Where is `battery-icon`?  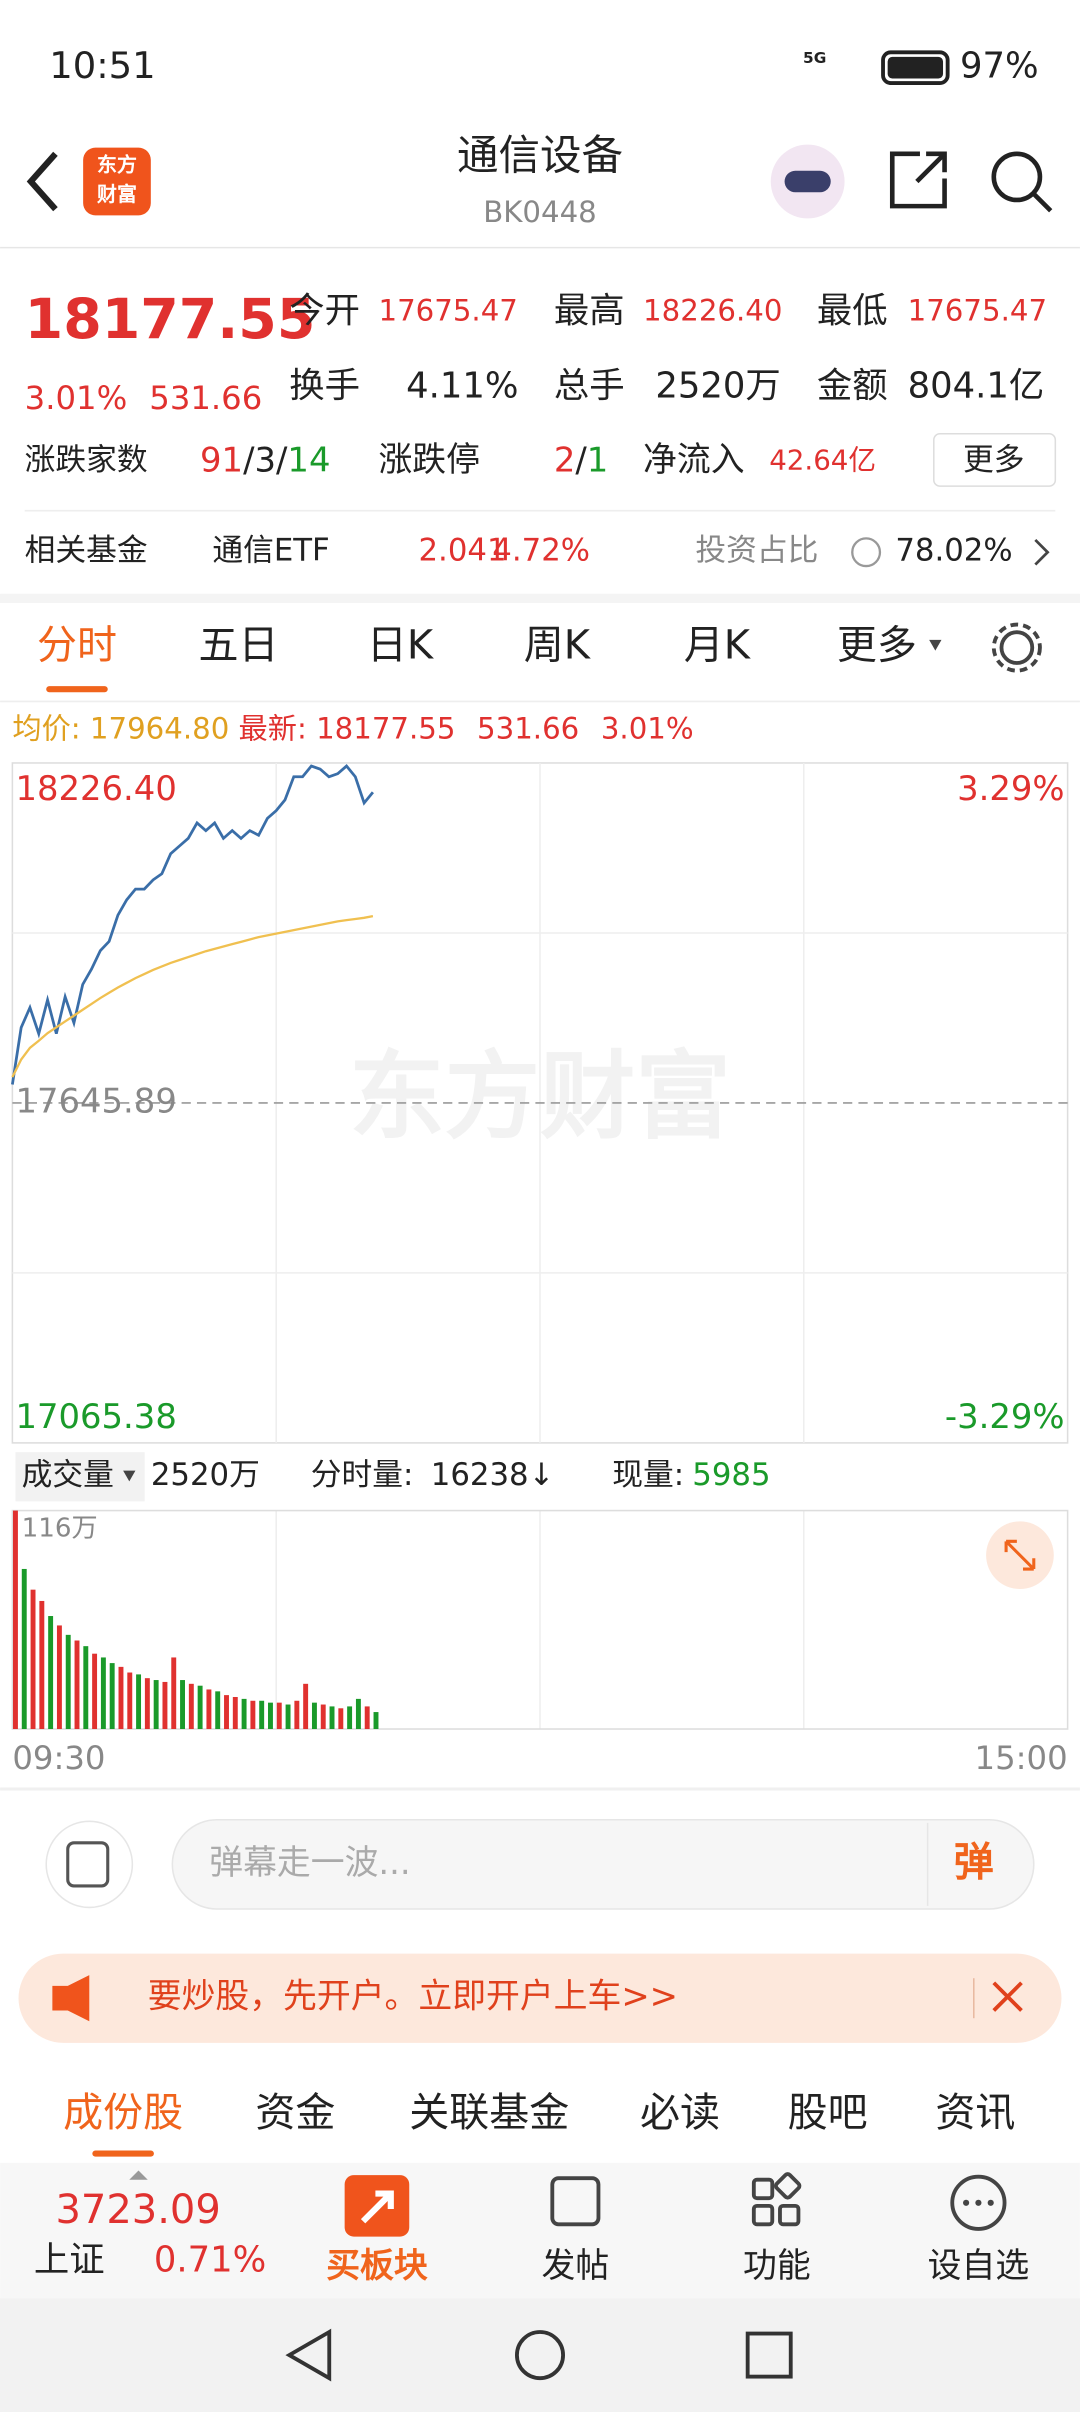 battery-icon is located at coordinates (915, 67).